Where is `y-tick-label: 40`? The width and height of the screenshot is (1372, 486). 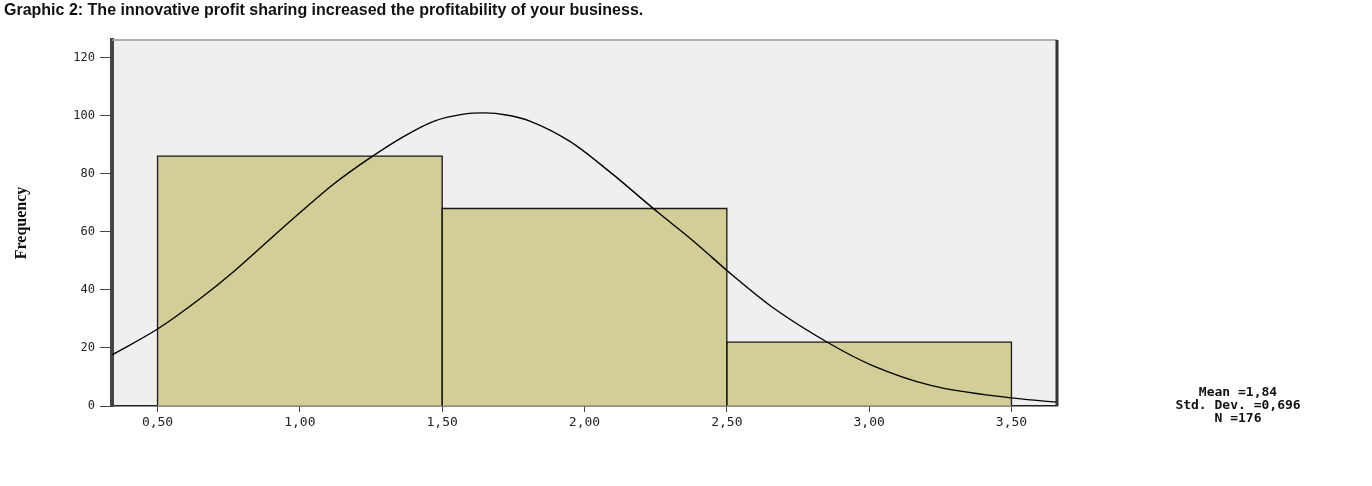 y-tick-label: 40 is located at coordinates (87, 288).